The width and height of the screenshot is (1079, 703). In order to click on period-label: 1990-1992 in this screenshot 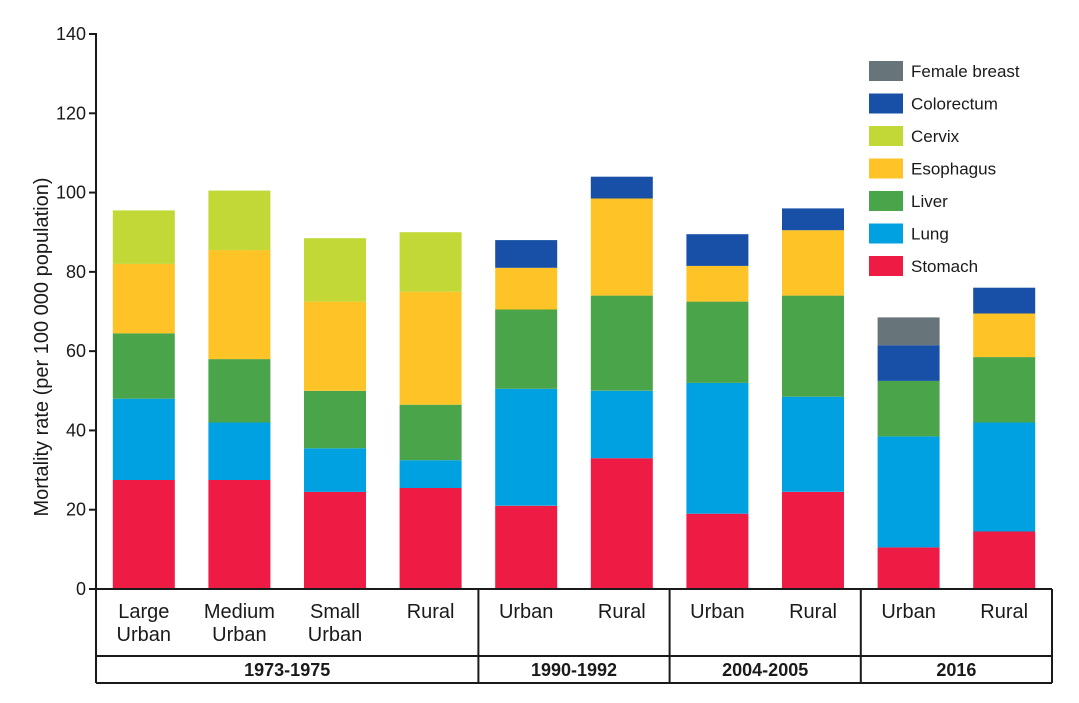, I will do `click(574, 670)`.